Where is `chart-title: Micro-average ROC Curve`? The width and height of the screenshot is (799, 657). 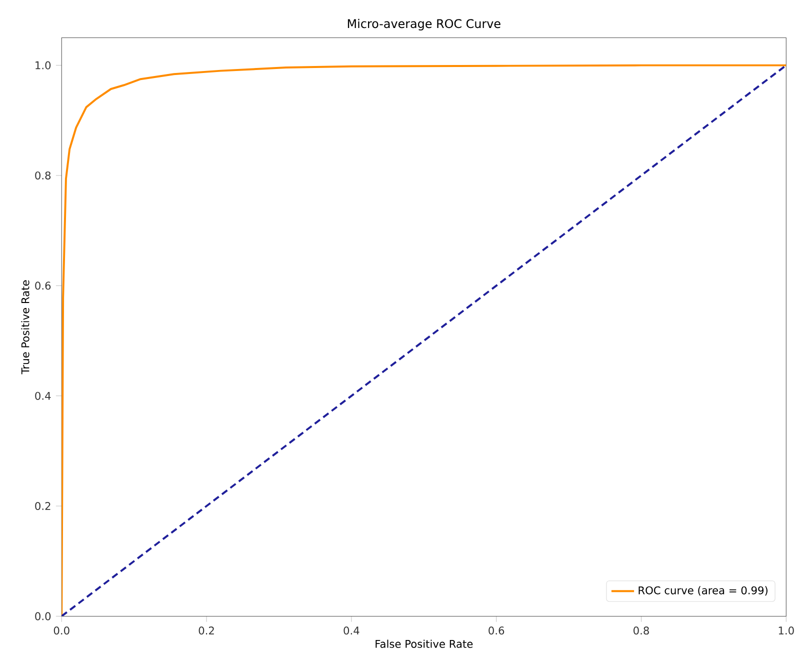
chart-title: Micro-average ROC Curve is located at coordinates (424, 24).